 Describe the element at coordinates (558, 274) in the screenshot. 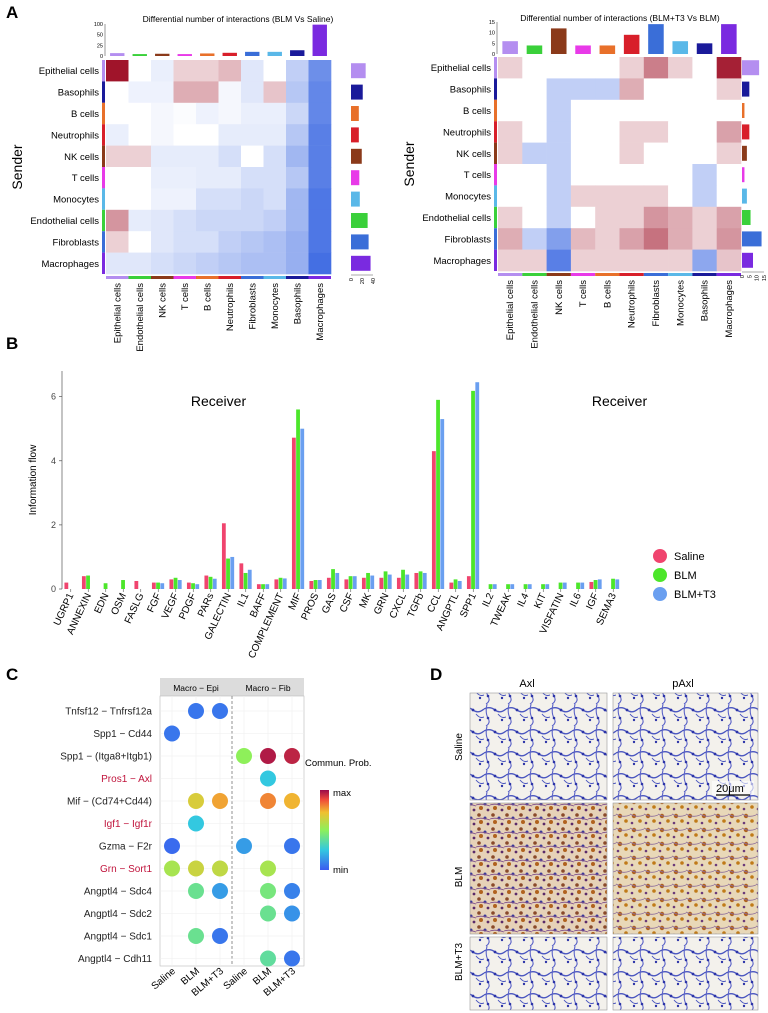

I see `col-color-nk-cells` at that location.